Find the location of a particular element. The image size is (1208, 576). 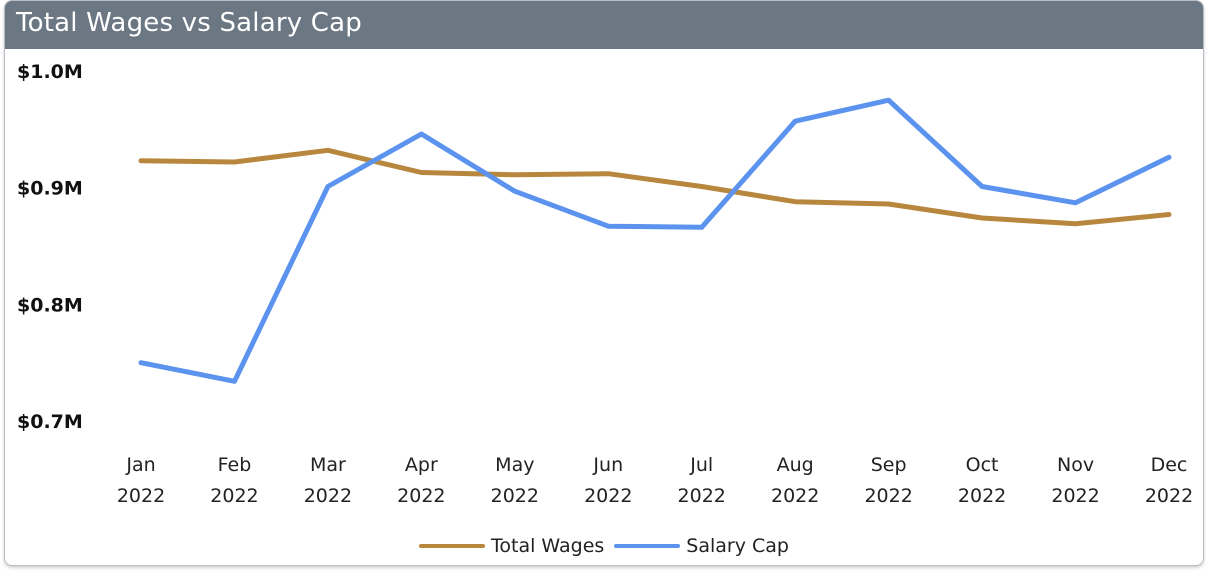

chart-legend: Total Wages Salary Cap is located at coordinates (604, 546).